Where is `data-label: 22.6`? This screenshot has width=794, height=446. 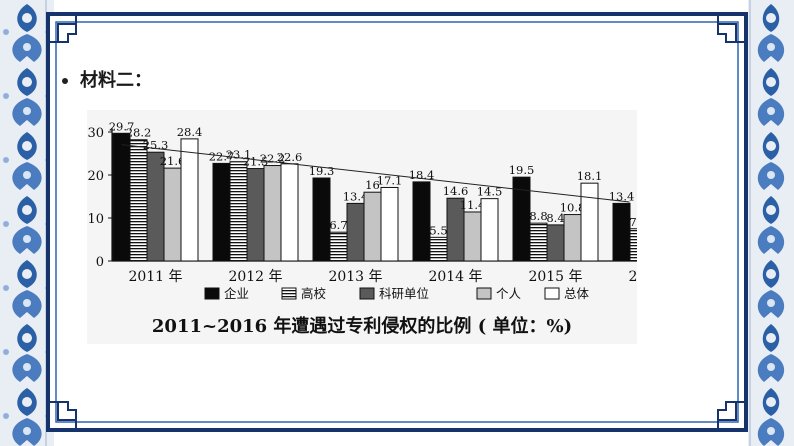
data-label: 22.6 is located at coordinates (290, 157).